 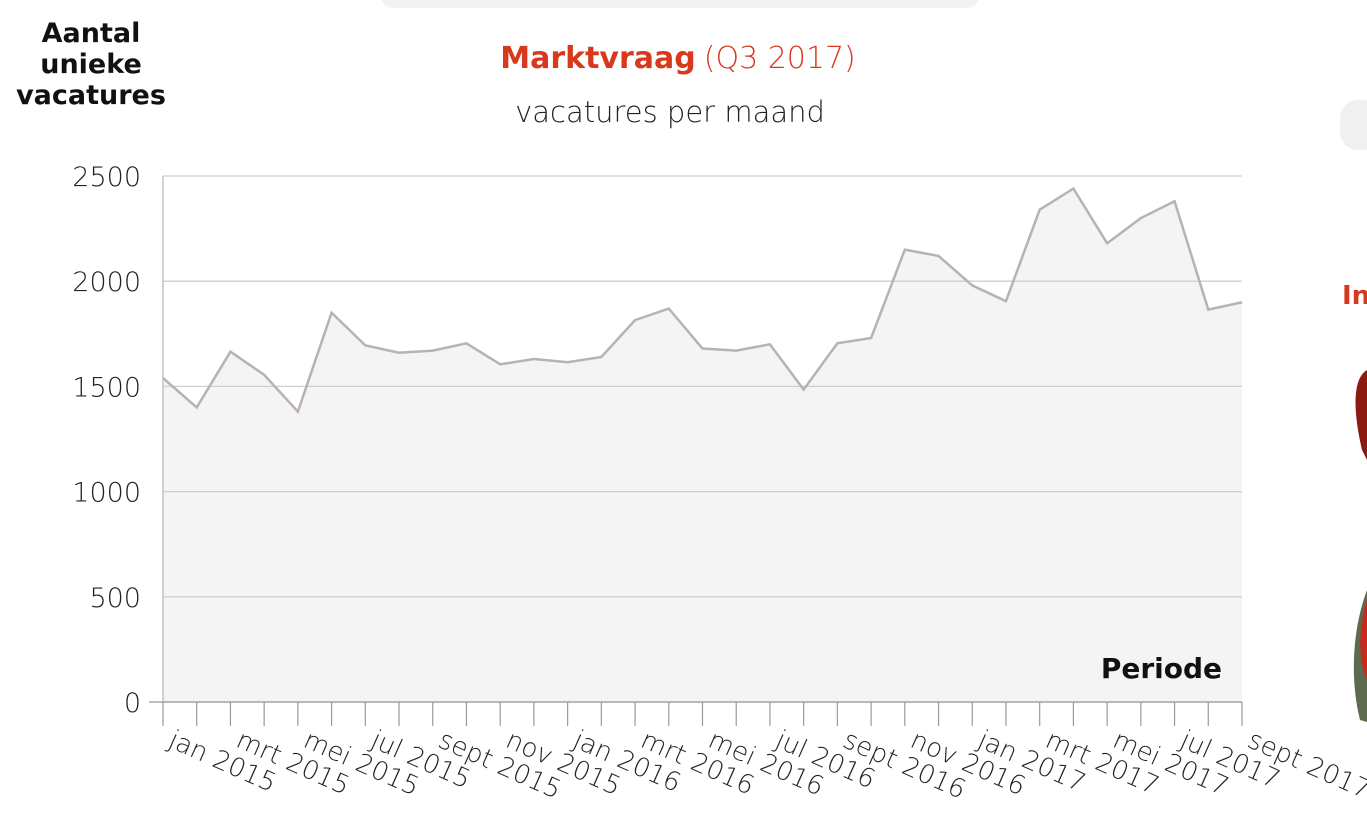 I want to click on y-tick-label: 1500, so click(x=106, y=387).